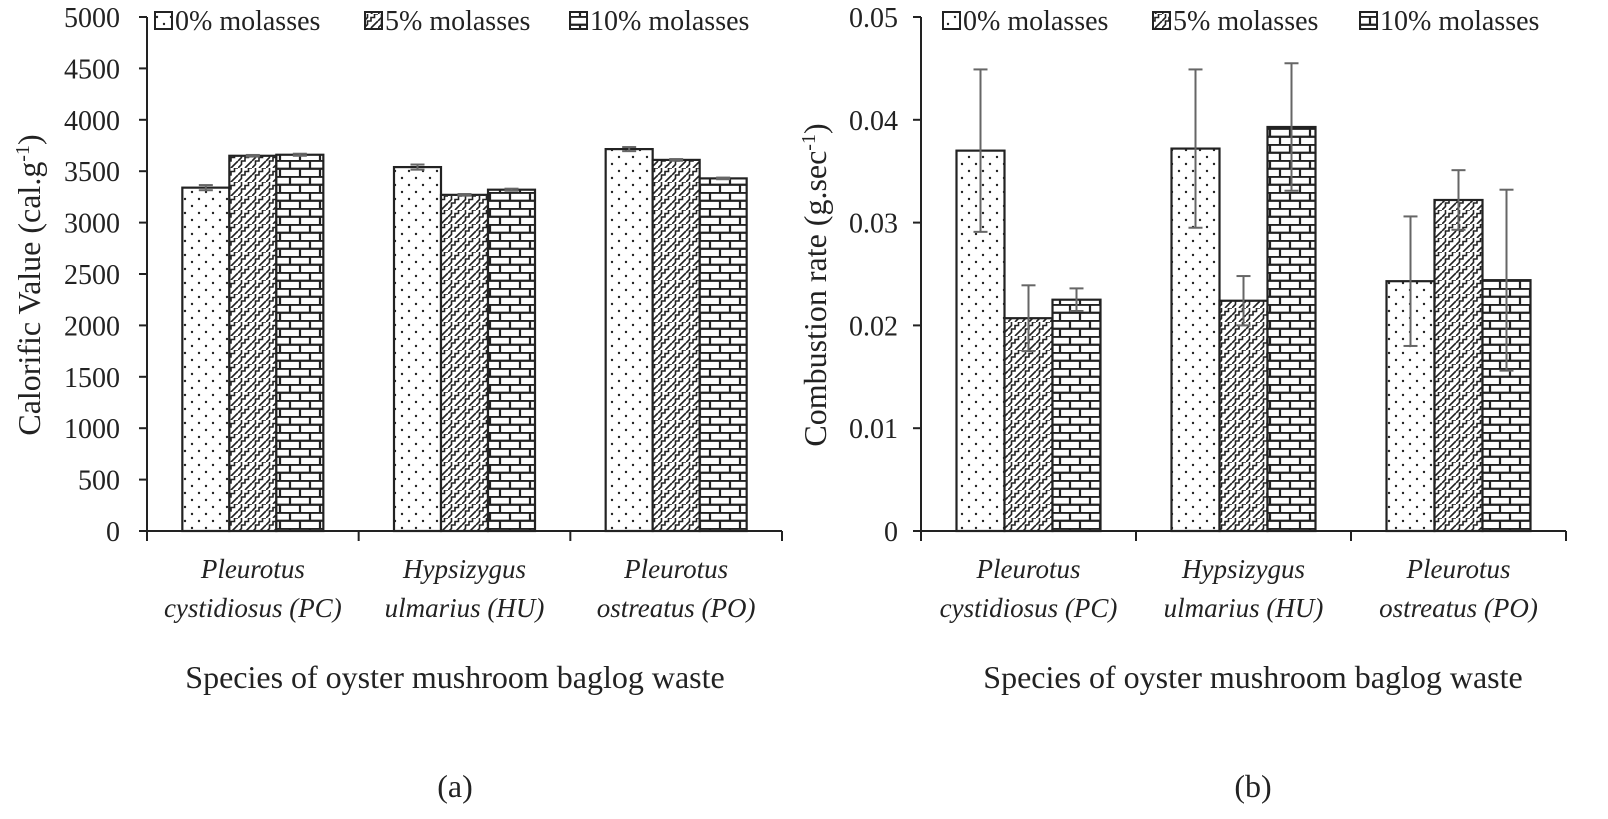 Image resolution: width=1608 pixels, height=819 pixels. Describe the element at coordinates (455, 786) in the screenshot. I see `figure-caption: (a)` at that location.